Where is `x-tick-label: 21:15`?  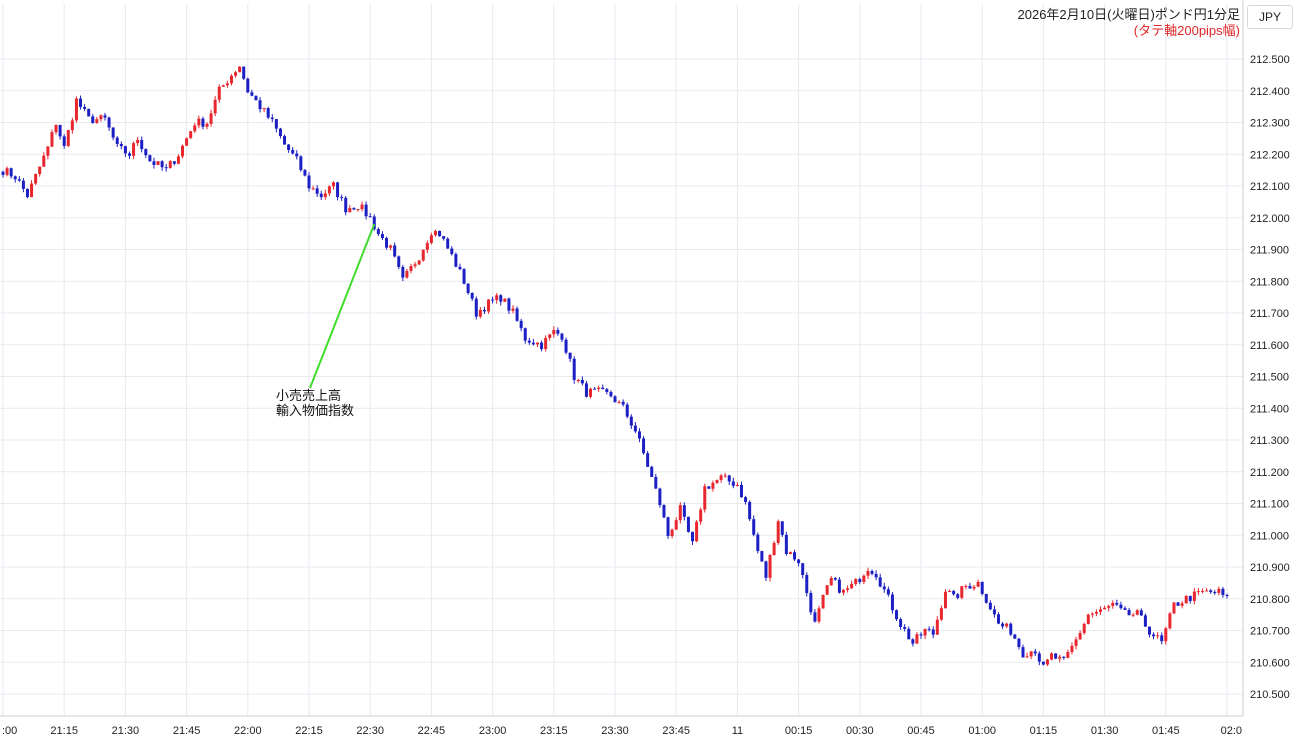 x-tick-label: 21:15 is located at coordinates (64, 731).